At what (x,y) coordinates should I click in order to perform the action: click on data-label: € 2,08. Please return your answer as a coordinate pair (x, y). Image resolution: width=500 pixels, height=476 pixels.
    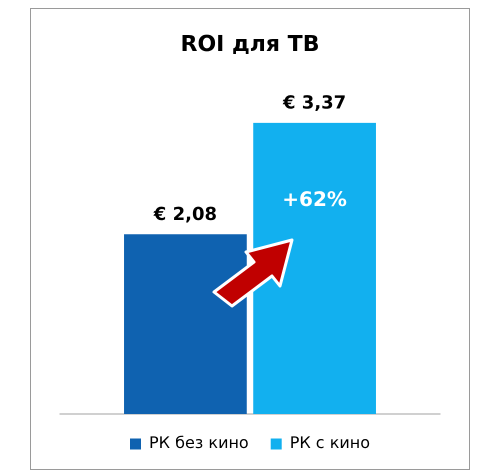
    Looking at the image, I should click on (184, 214).